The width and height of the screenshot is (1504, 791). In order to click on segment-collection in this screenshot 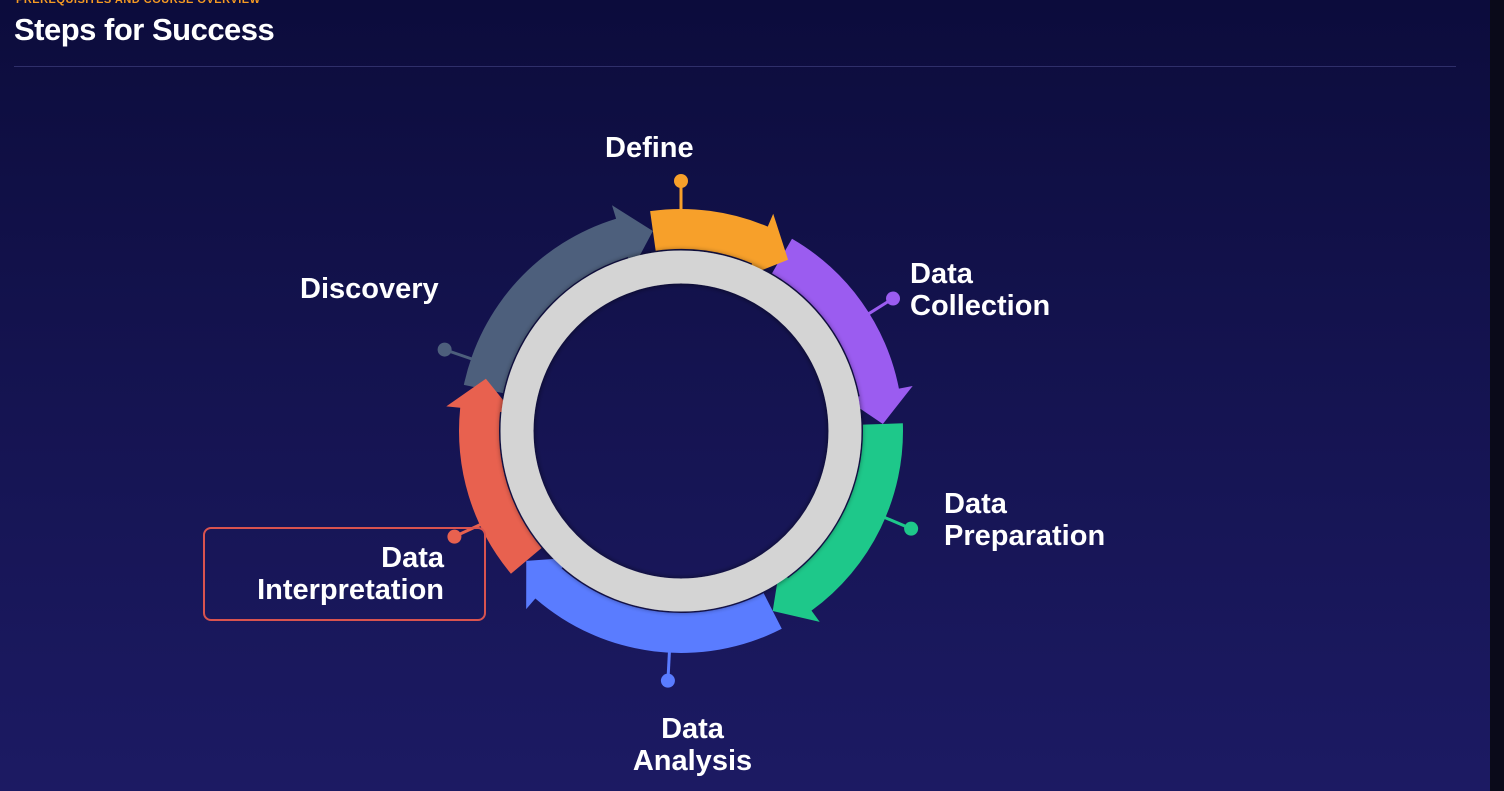, I will do `click(842, 331)`.